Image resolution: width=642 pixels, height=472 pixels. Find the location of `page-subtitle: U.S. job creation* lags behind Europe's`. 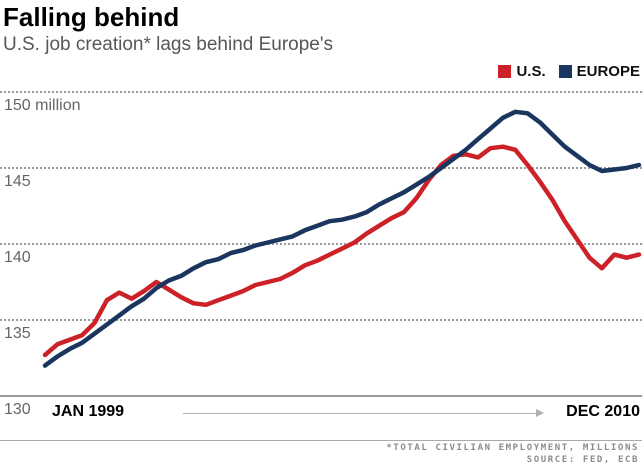

page-subtitle: U.S. job creation* lags behind Europe's is located at coordinates (168, 44).